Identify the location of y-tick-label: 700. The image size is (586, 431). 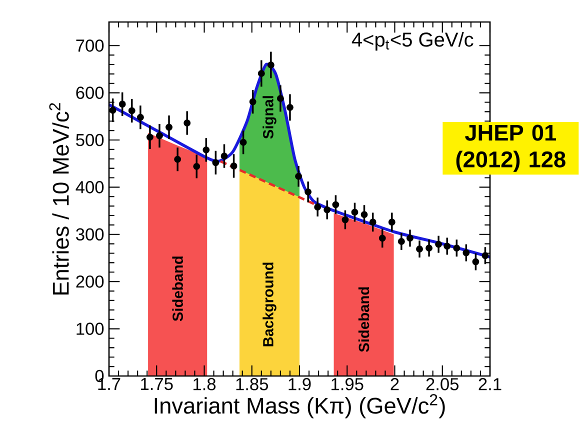
(90, 45).